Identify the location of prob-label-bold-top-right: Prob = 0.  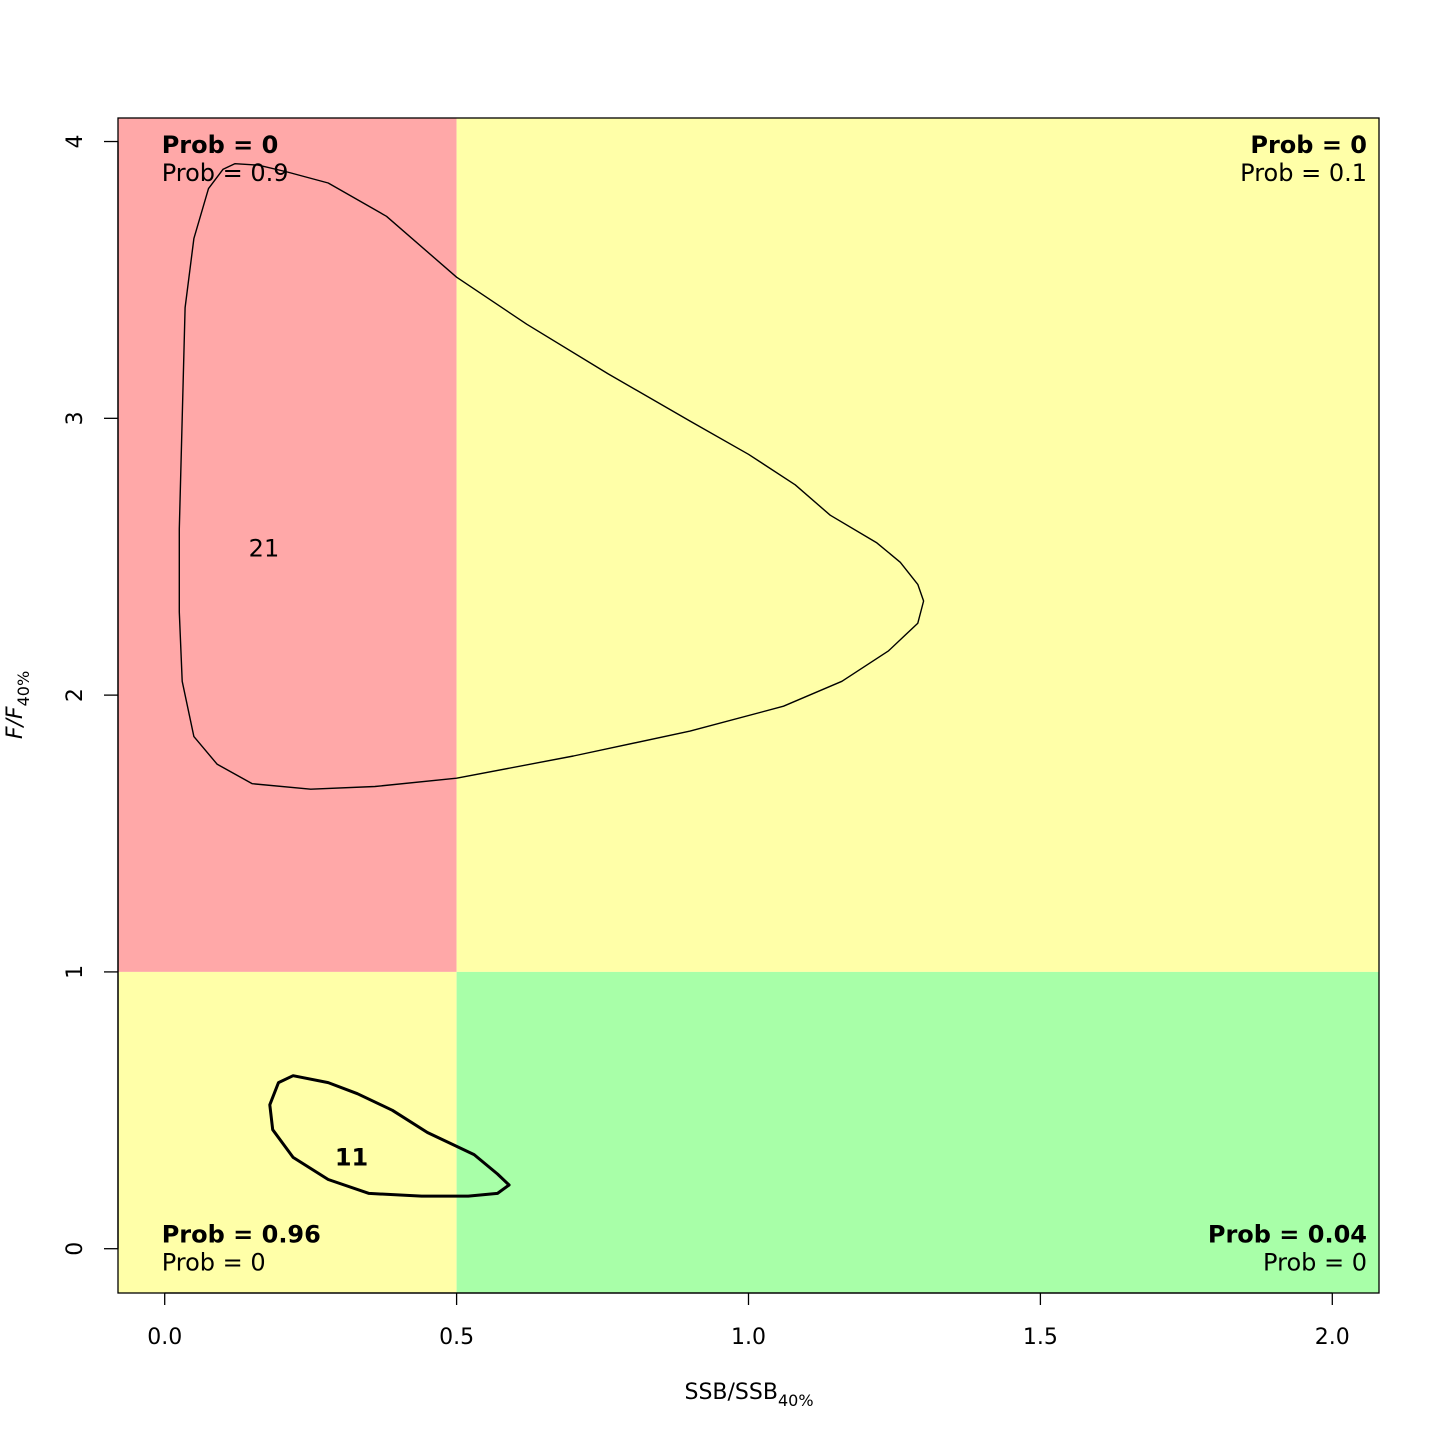
(1308, 145).